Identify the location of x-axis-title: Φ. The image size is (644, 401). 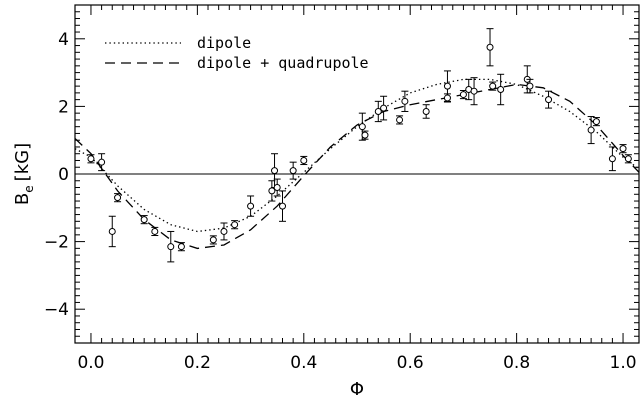
(357, 389).